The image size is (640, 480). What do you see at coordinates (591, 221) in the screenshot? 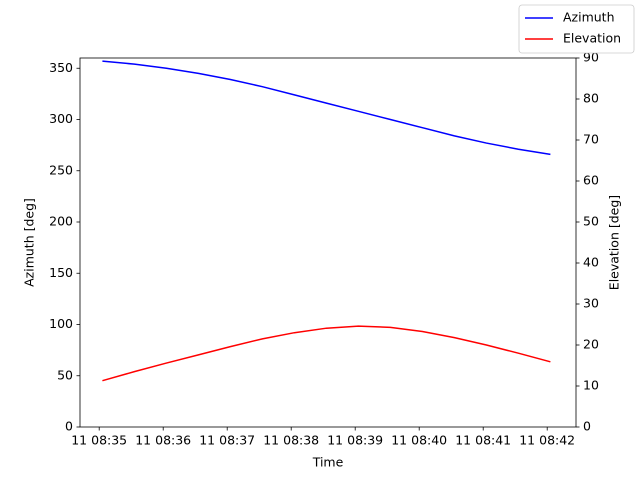
I see `y2-tick-label: 50` at bounding box center [591, 221].